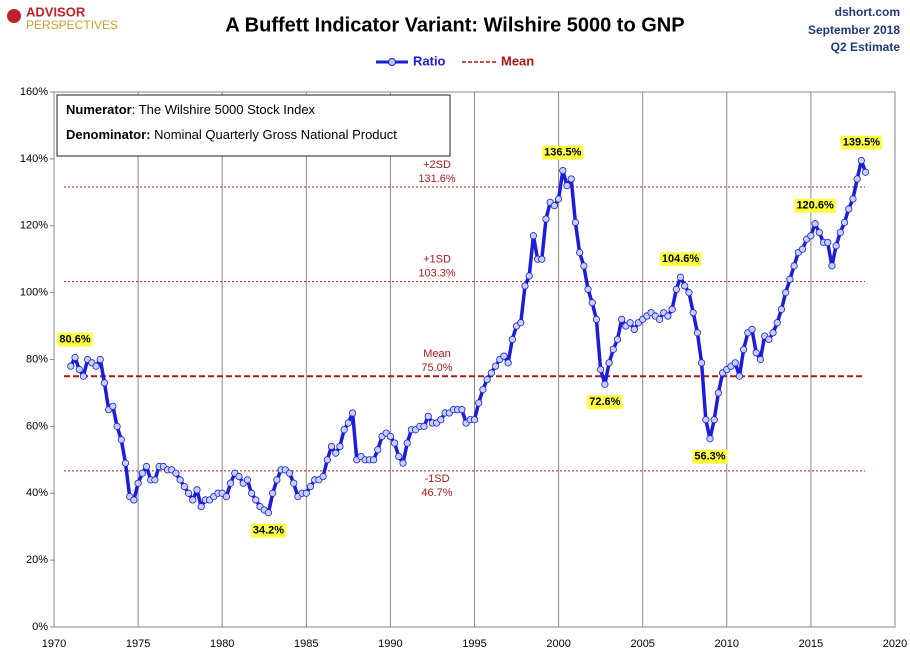  I want to click on annotation-label: 34.2%, so click(268, 531).